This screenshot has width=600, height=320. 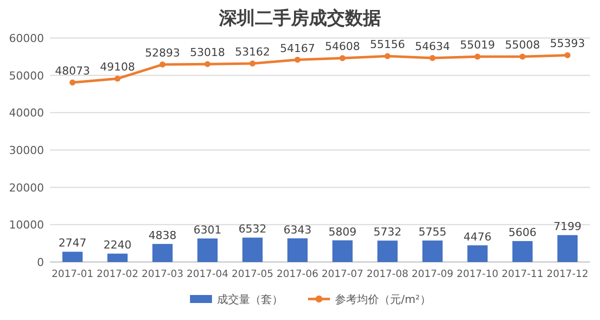 I want to click on data-label: 5732, so click(x=388, y=232).